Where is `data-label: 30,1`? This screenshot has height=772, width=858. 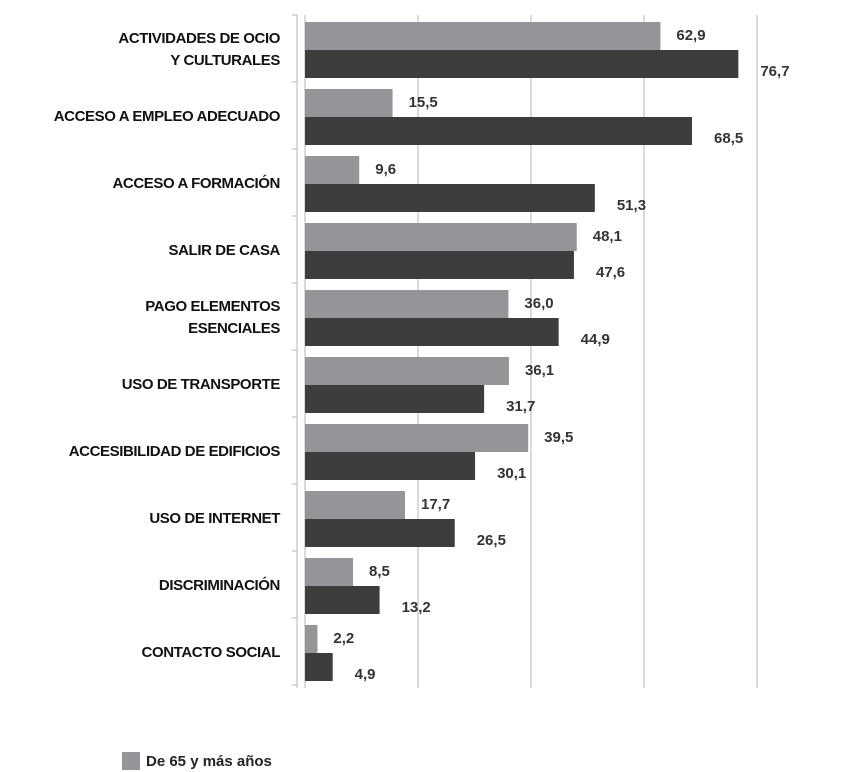
data-label: 30,1 is located at coordinates (511, 473).